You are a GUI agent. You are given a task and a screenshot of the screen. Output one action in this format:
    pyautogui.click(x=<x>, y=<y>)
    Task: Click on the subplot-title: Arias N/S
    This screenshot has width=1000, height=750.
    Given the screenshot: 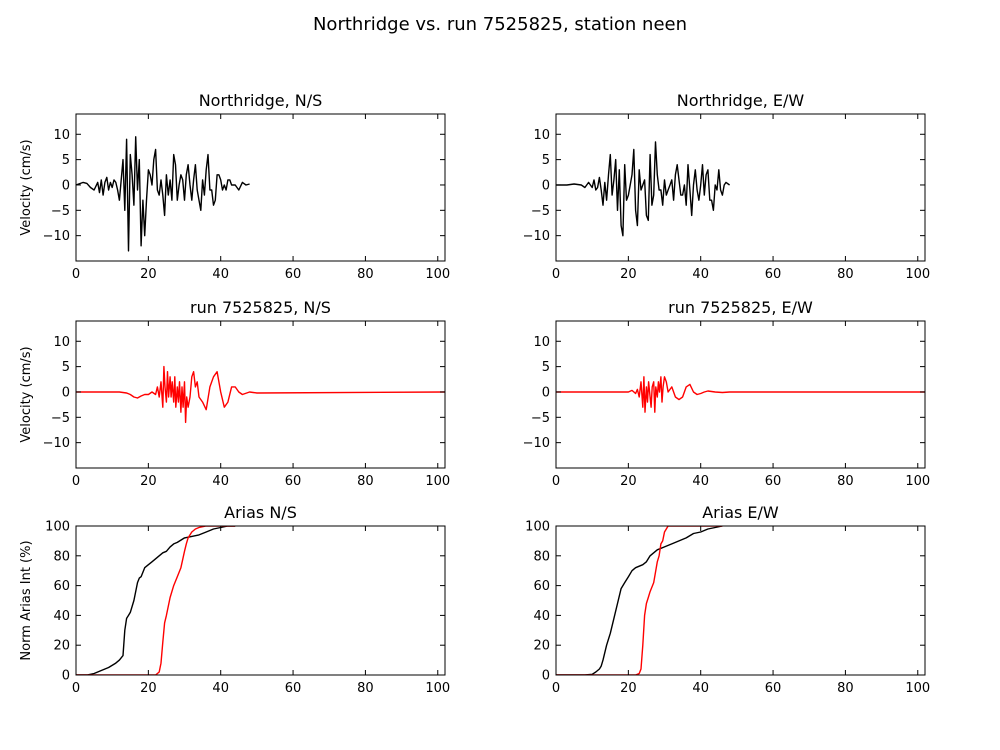 What is the action you would take?
    pyautogui.click(x=260, y=512)
    